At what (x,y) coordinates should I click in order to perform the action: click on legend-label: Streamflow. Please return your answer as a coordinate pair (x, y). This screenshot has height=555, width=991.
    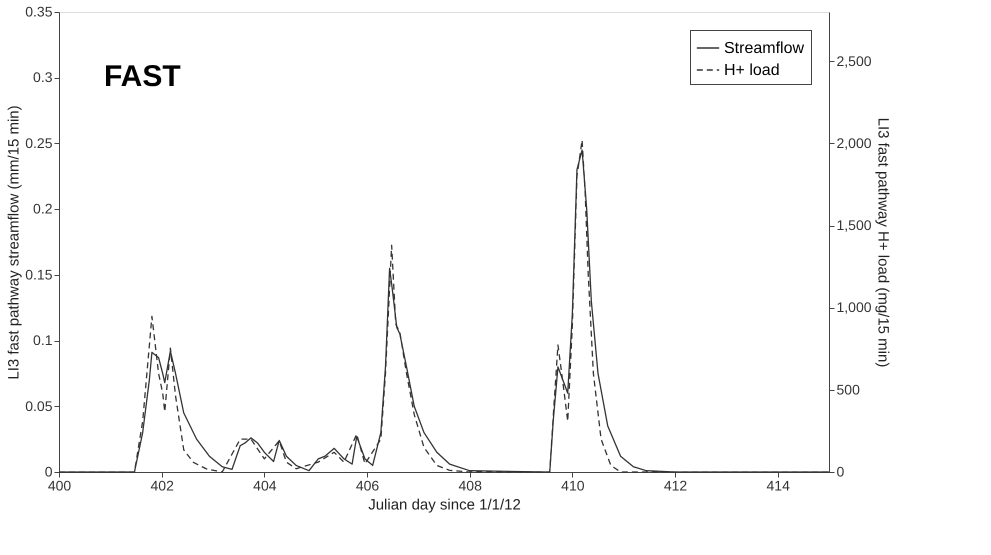
    Looking at the image, I should click on (764, 48).